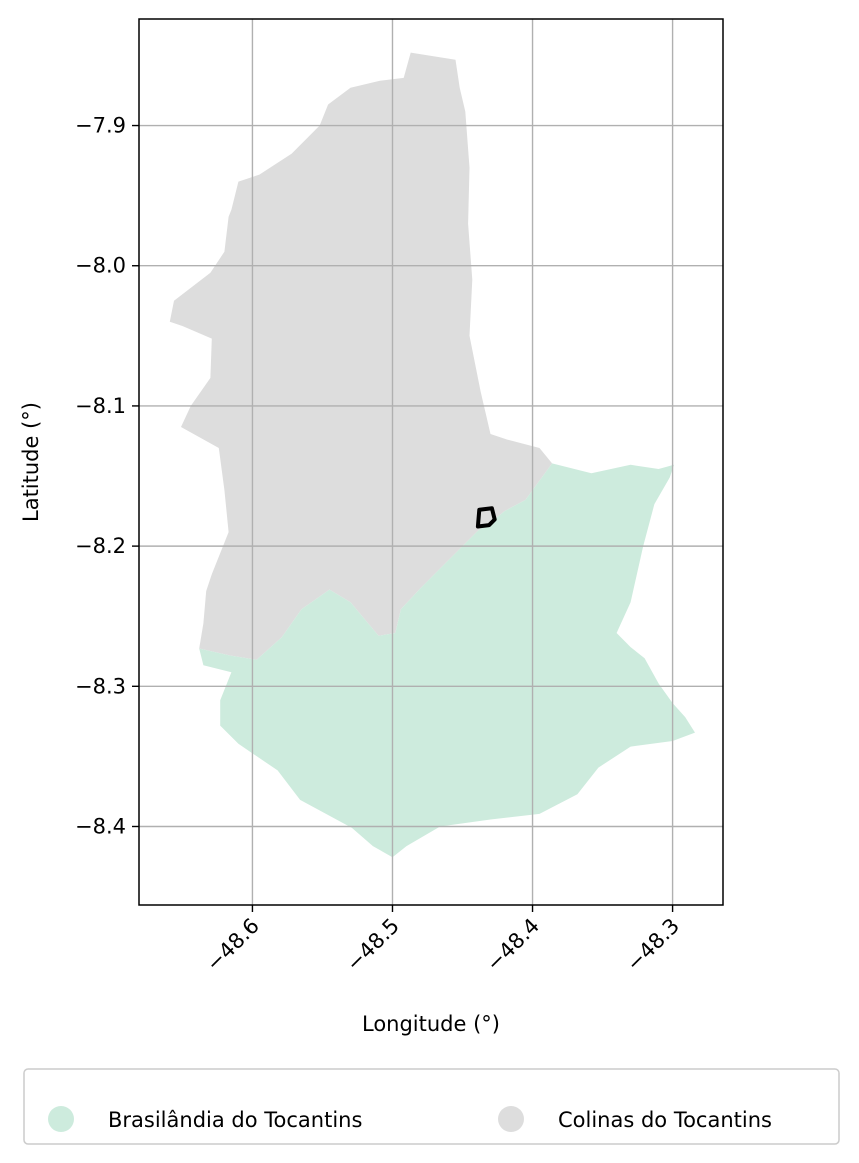 The image size is (859, 1163). I want to click on y-tick-label: −8.4, so click(100, 826).